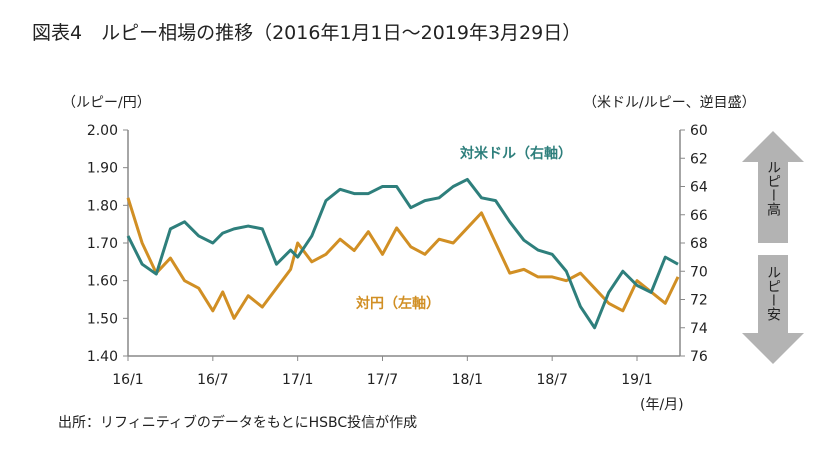 This screenshot has height=452, width=839. What do you see at coordinates (551, 380) in the screenshot?
I see `x-tick-label: 18/7` at bounding box center [551, 380].